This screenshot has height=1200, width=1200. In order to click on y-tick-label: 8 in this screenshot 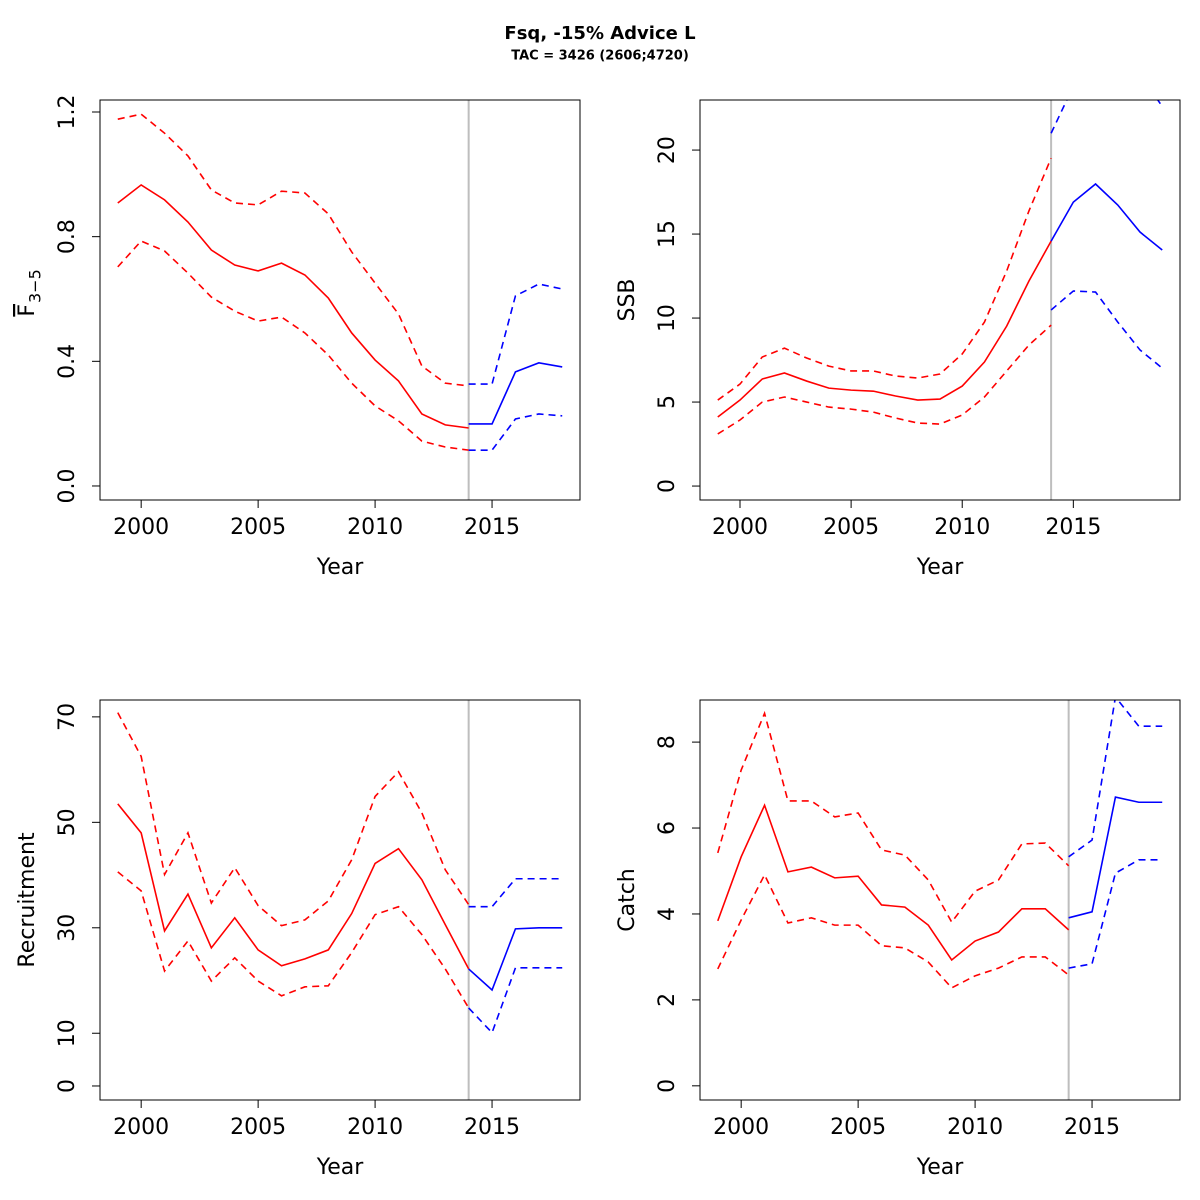, I will do `click(667, 742)`.